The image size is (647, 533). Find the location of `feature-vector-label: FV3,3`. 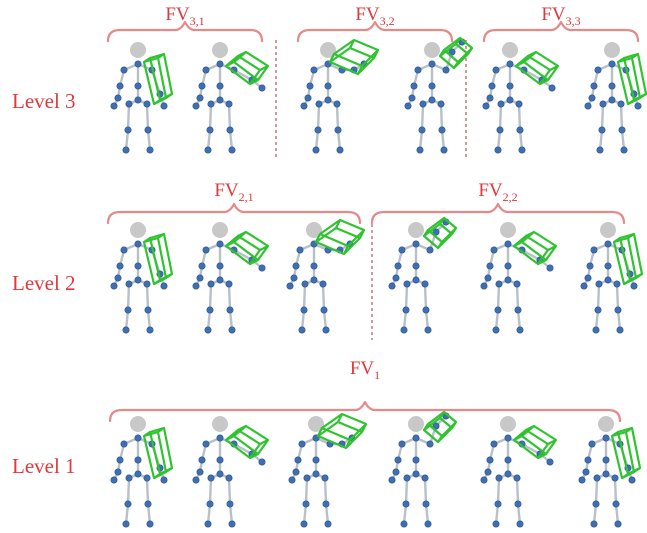

feature-vector-label: FV3,3 is located at coordinates (560, 16).